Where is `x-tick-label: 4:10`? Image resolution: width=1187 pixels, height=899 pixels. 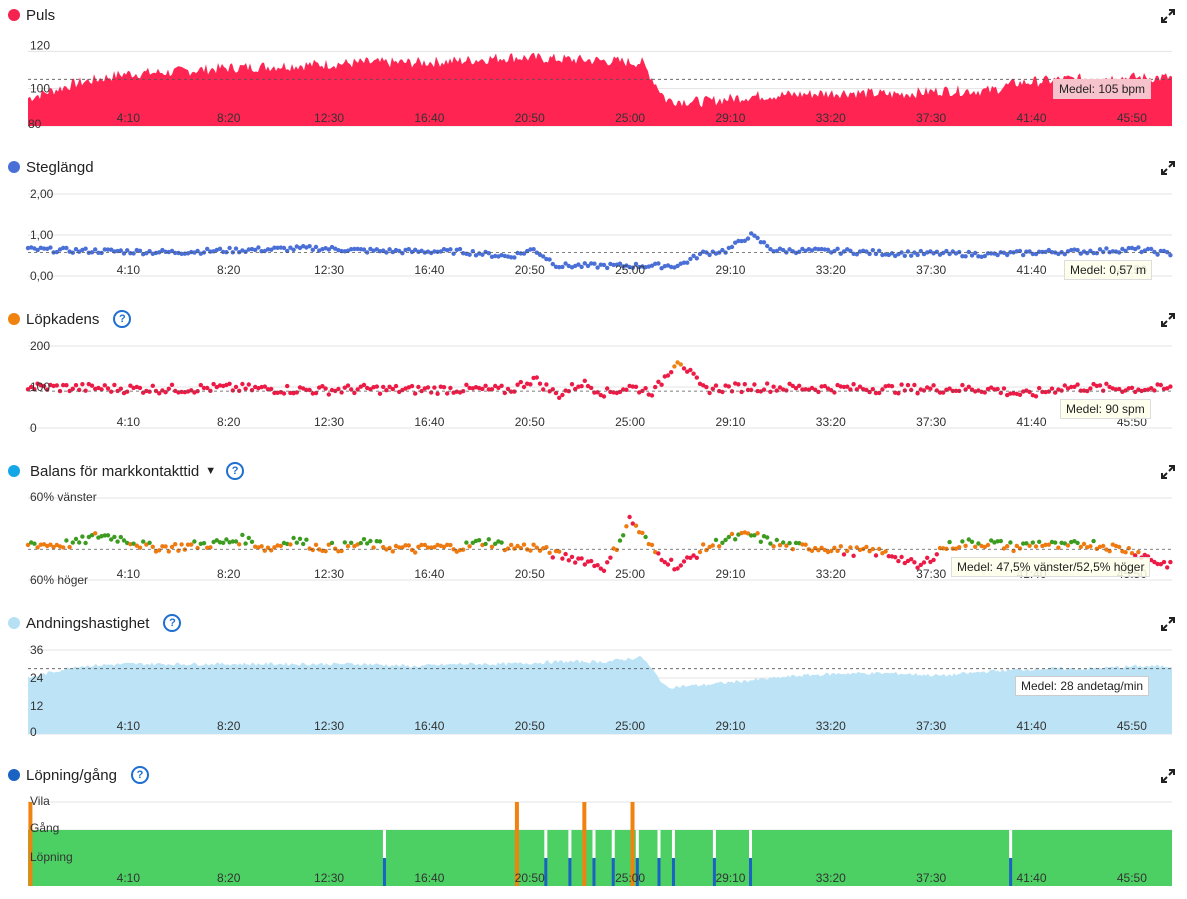
x-tick-label: 4:10 is located at coordinates (129, 118).